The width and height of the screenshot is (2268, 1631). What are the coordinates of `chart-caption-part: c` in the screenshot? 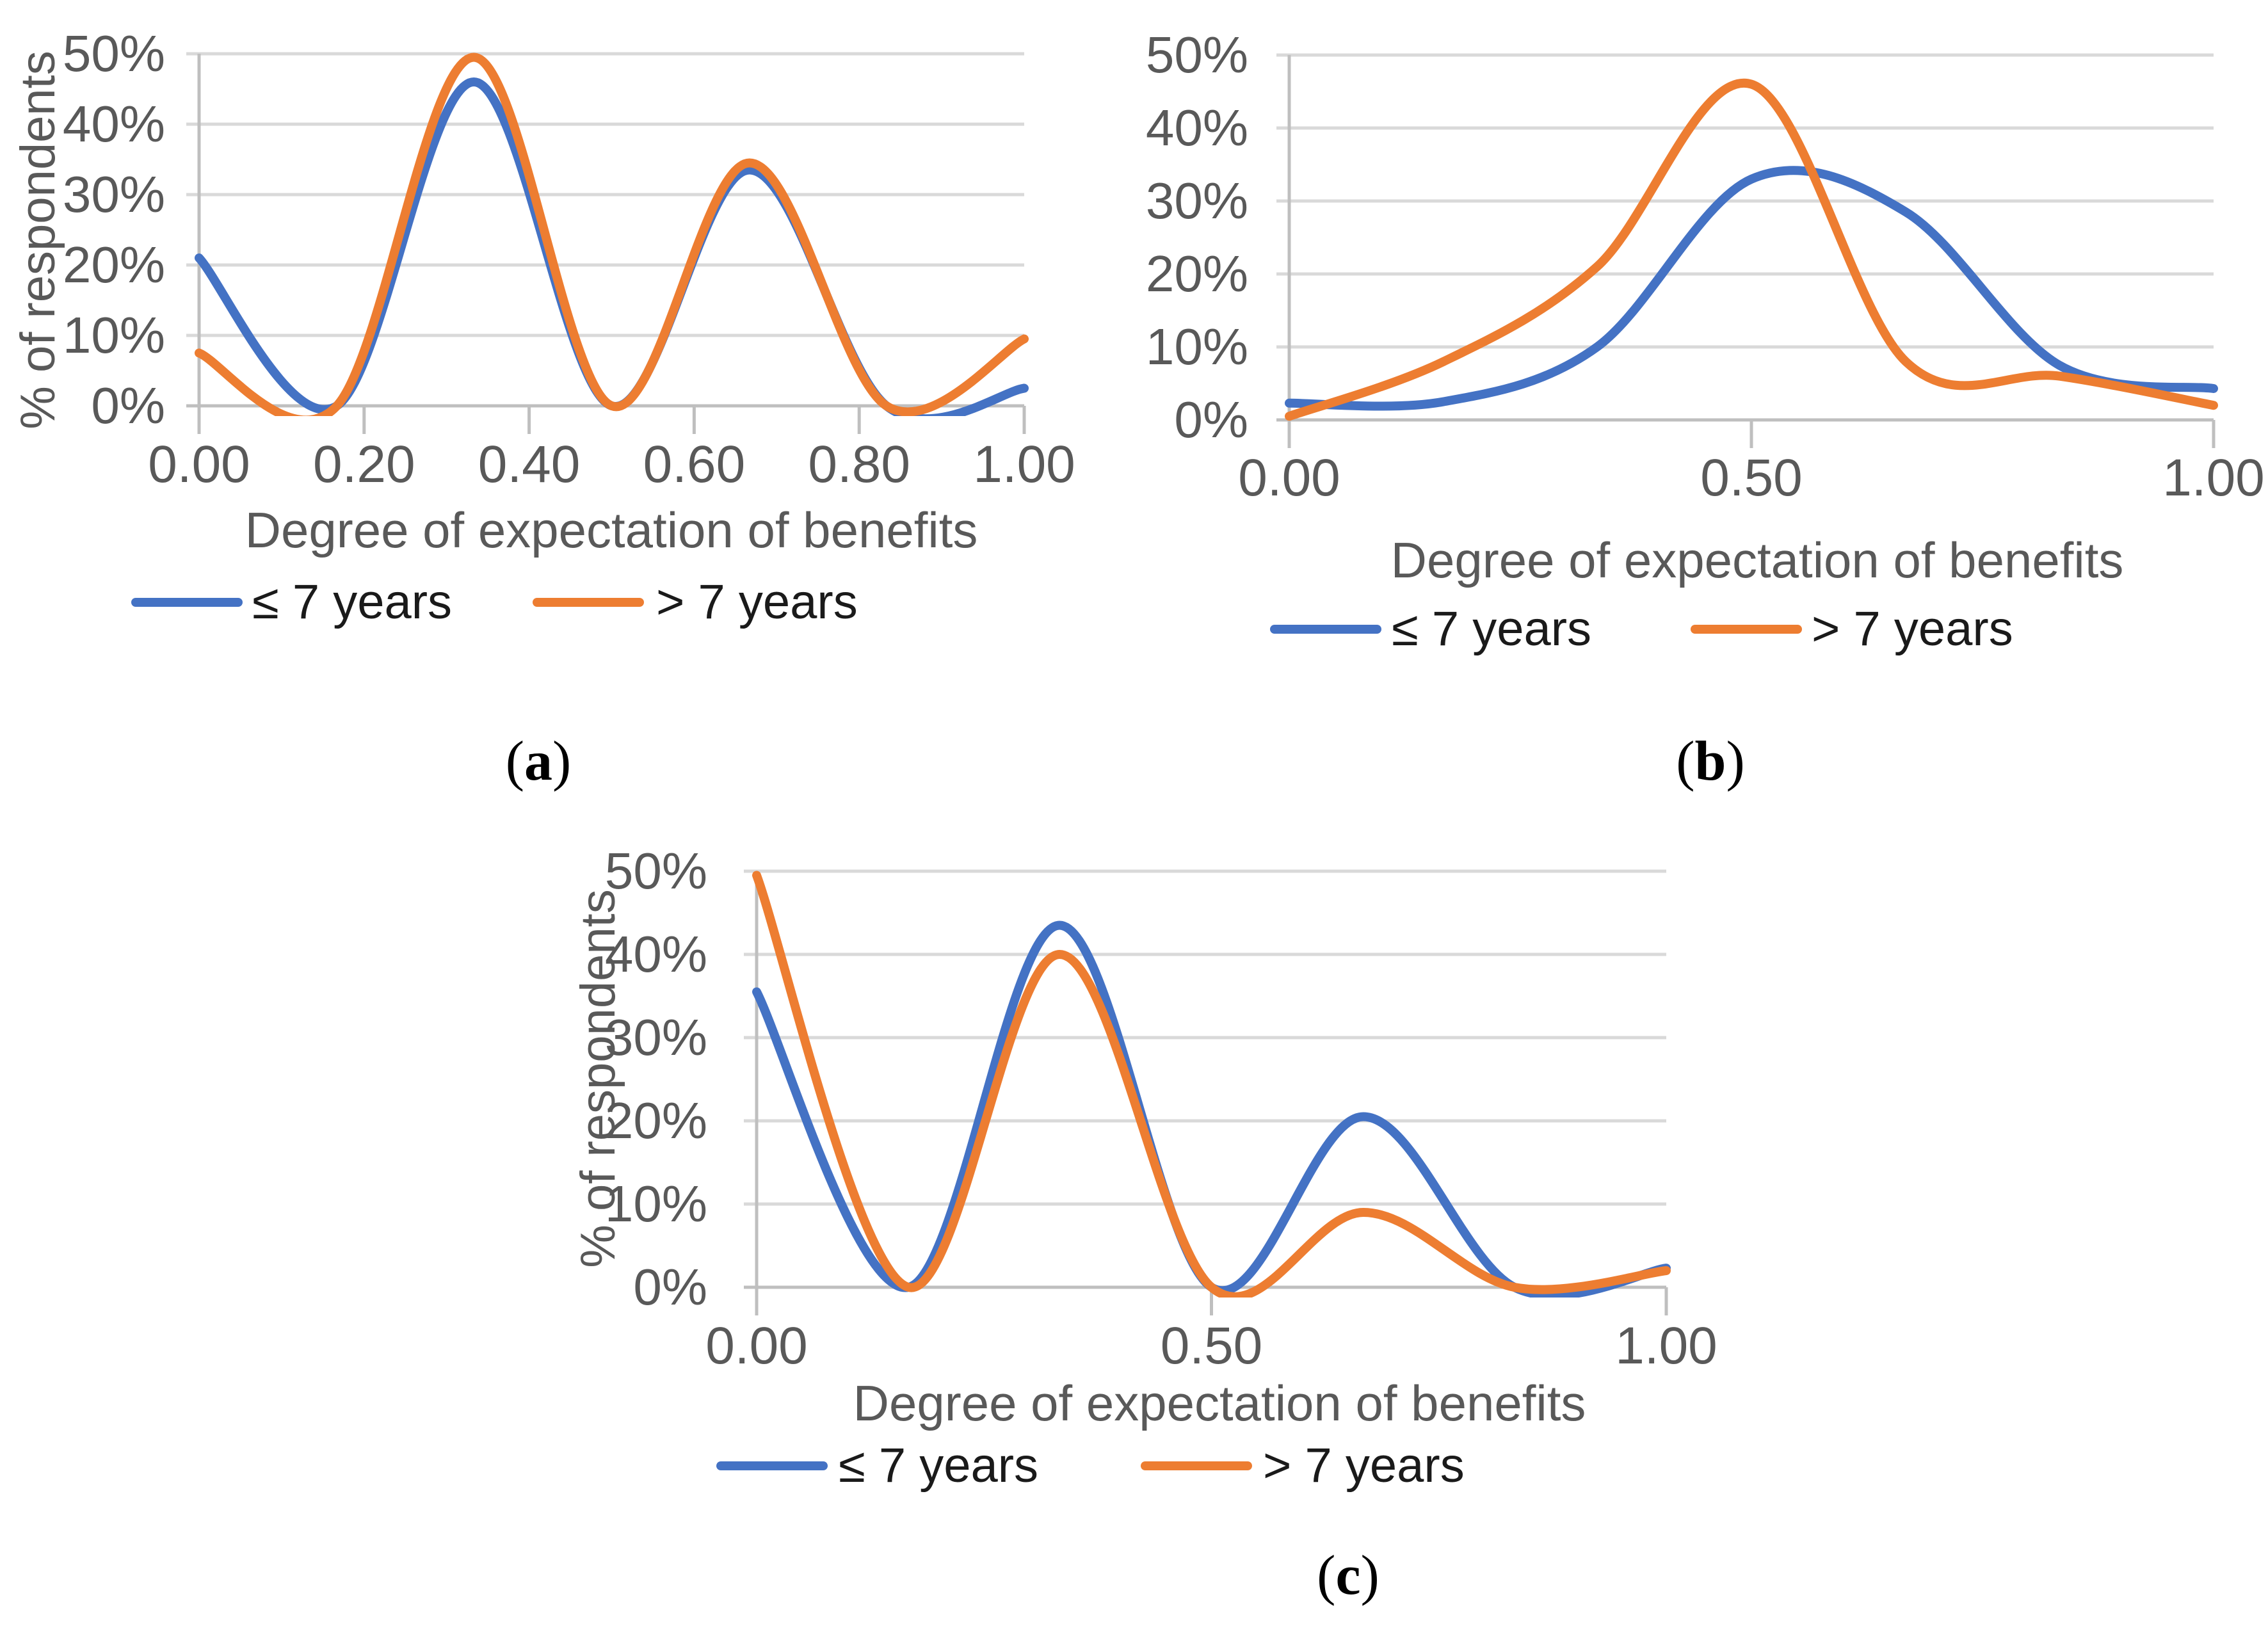 It's located at (1348, 1576).